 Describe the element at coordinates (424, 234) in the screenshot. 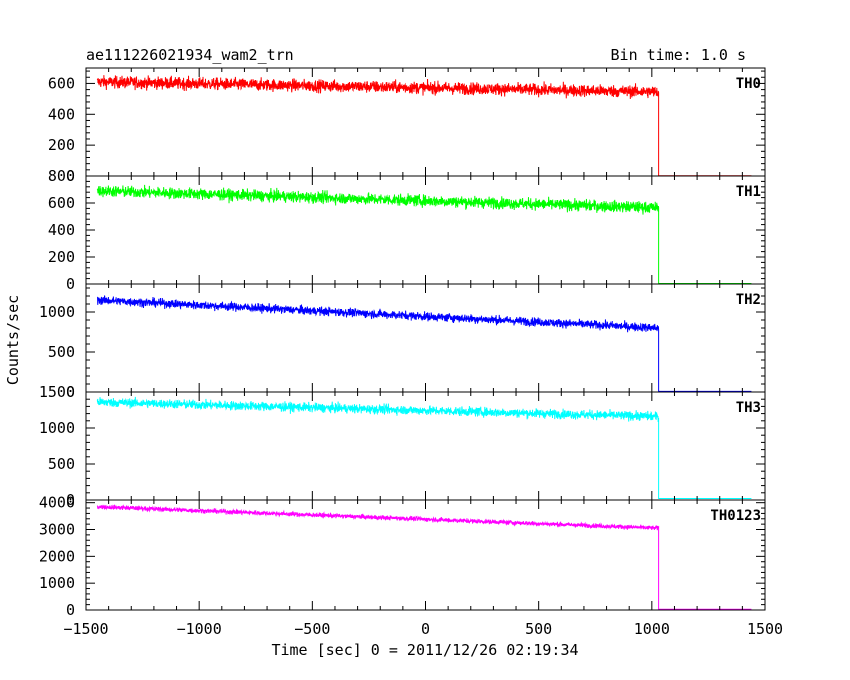

I see `series-th1` at that location.